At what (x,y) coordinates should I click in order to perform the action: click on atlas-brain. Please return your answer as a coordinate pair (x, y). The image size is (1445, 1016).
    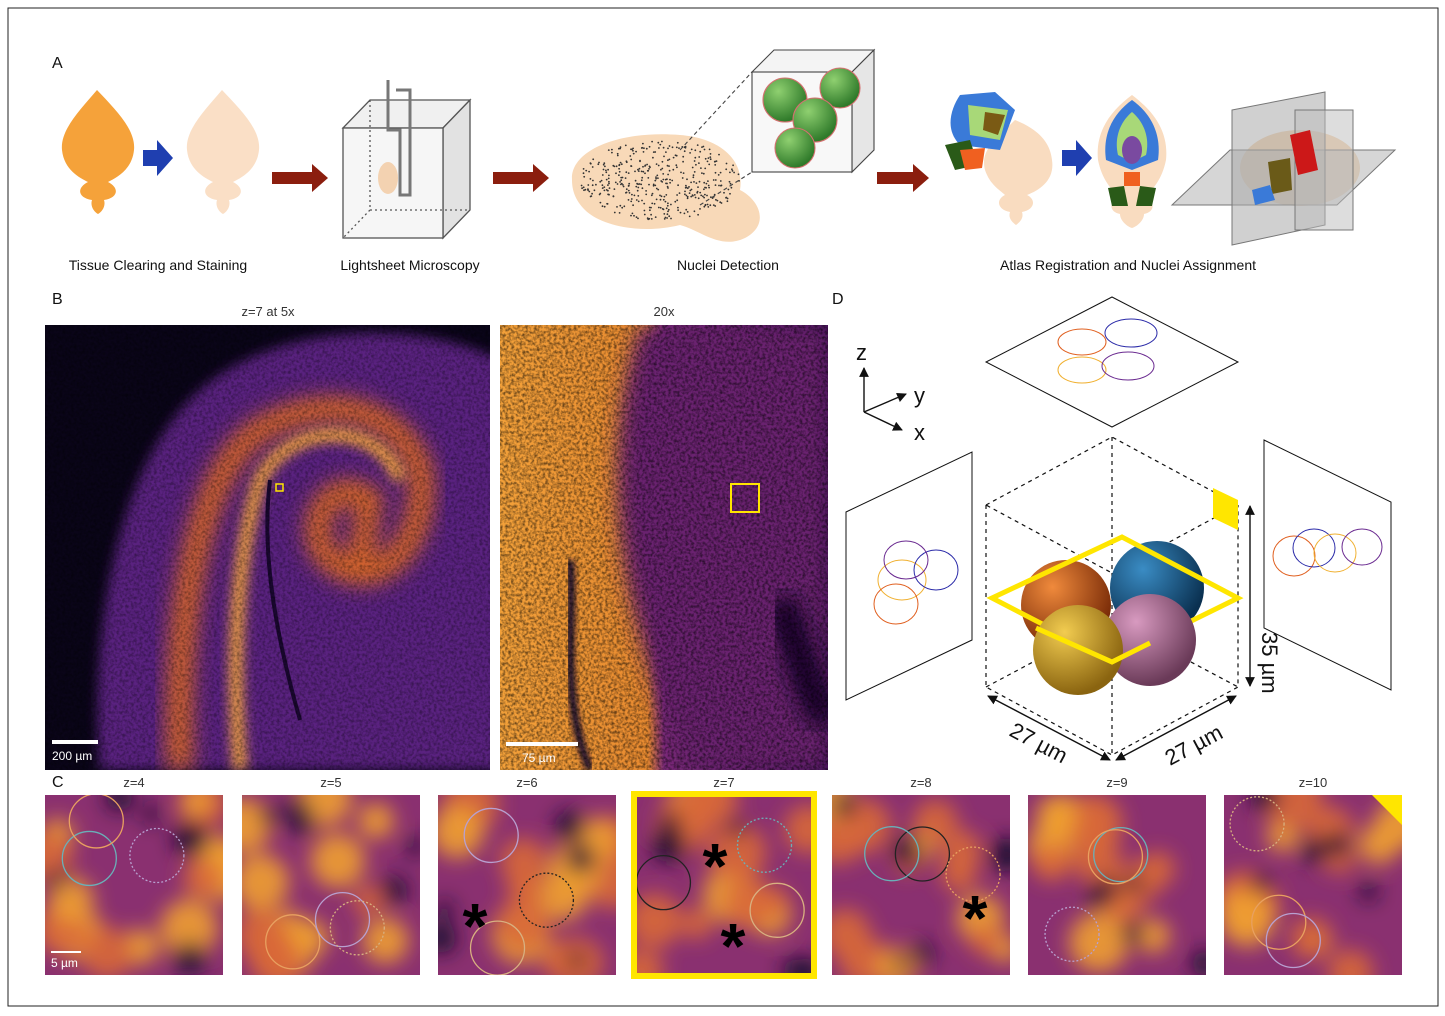
    Looking at the image, I should click on (999, 158).